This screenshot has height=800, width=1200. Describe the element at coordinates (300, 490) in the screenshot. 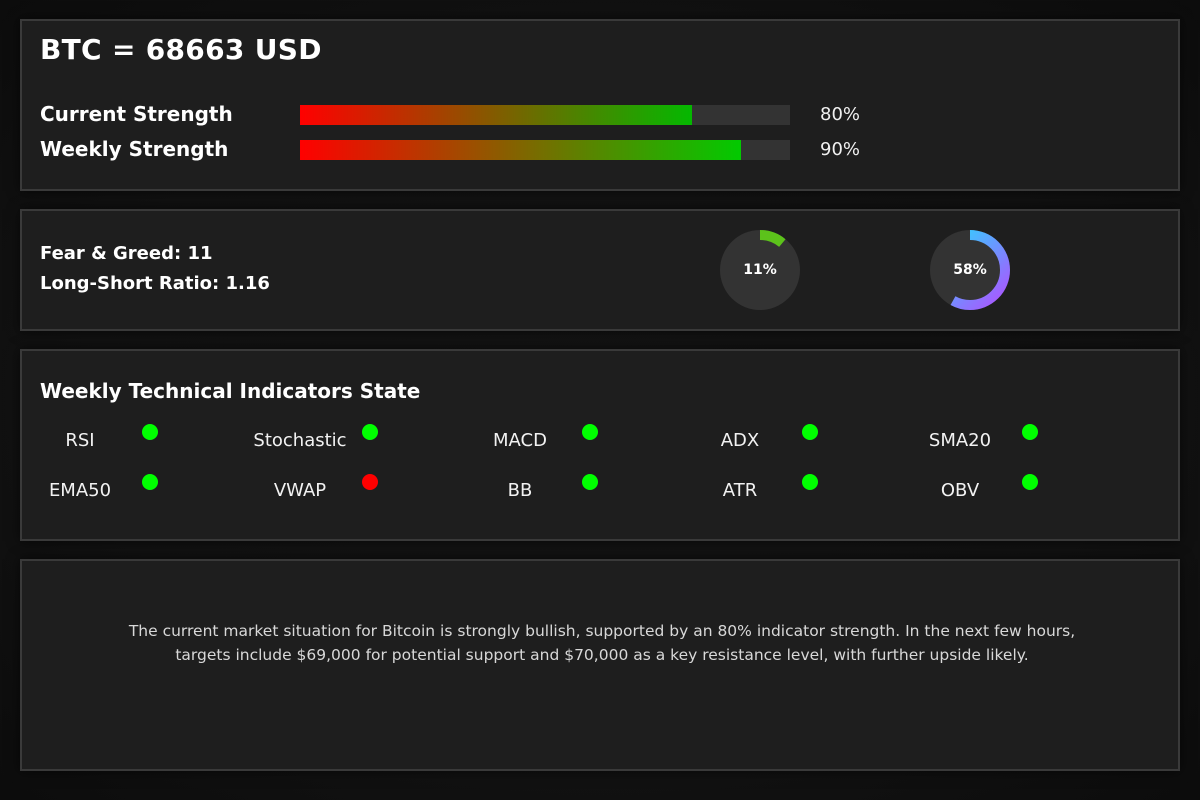

I see `indicator-vwap-label: VWAP` at that location.